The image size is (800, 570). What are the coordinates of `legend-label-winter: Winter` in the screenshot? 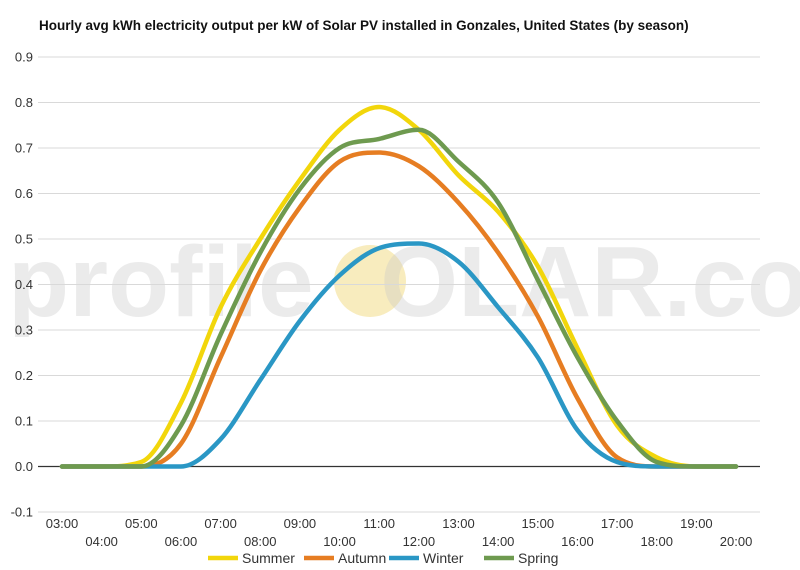 It's located at (443, 558).